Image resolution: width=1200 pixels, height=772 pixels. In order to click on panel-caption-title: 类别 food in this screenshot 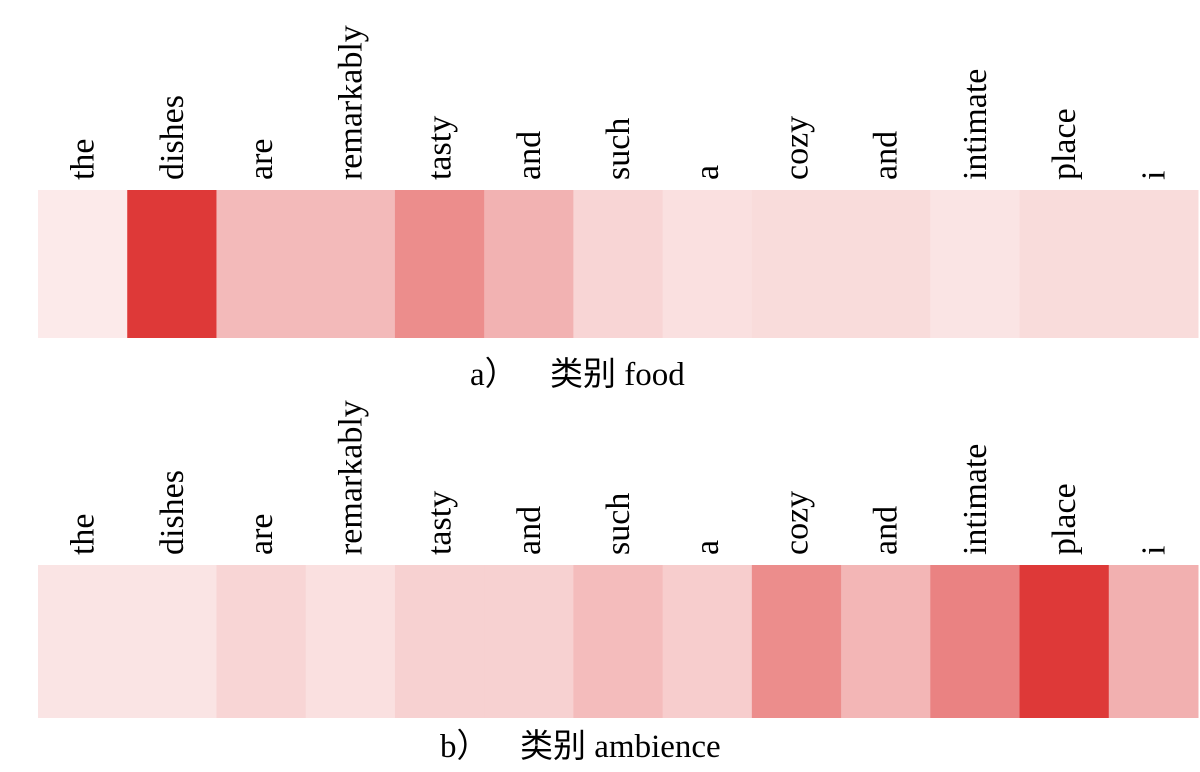, I will do `click(617, 374)`.